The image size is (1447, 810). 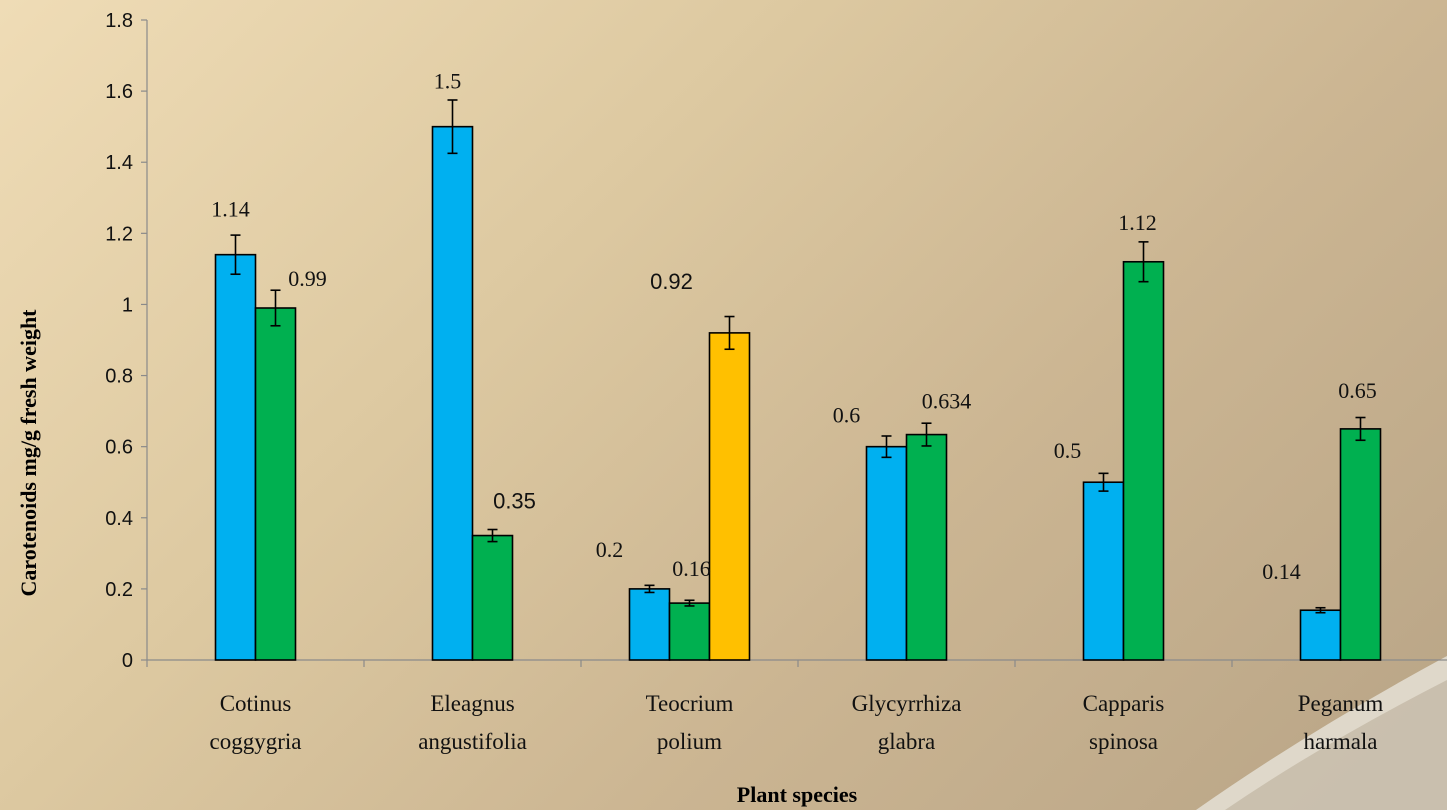 I want to click on y-tick-label: 1.6, so click(x=119, y=92).